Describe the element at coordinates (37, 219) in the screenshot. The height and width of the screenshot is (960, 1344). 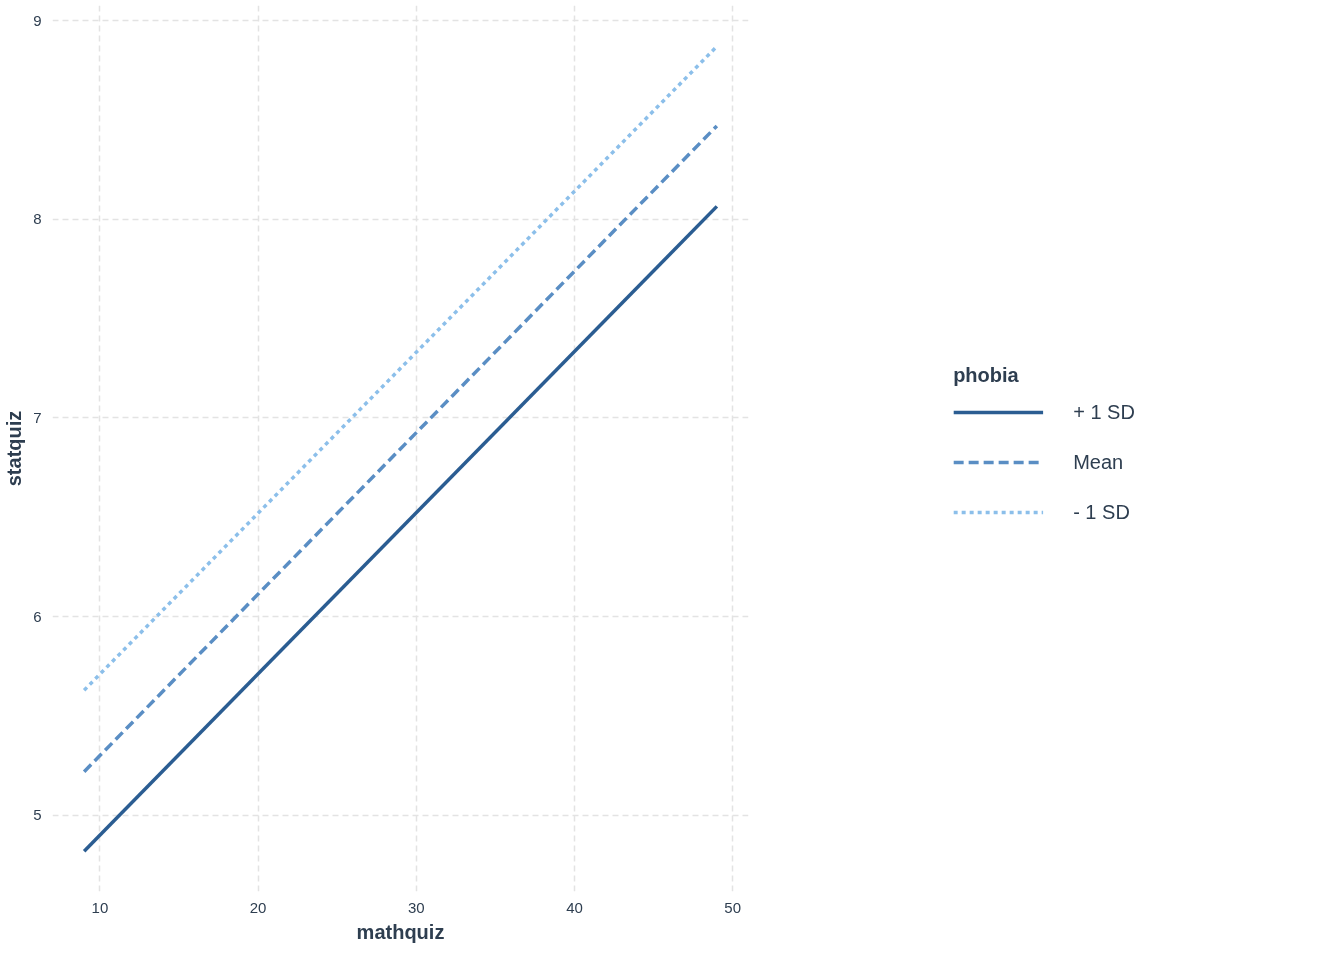
I see `y-tick-label: 8` at that location.